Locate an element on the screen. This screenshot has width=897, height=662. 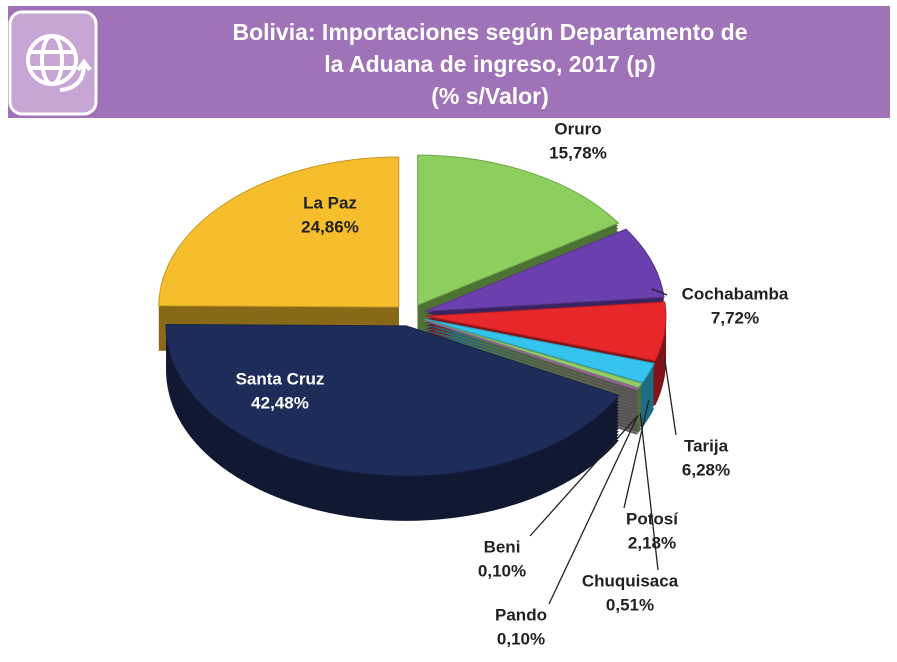
value-label: 7,72% is located at coordinates (735, 317).